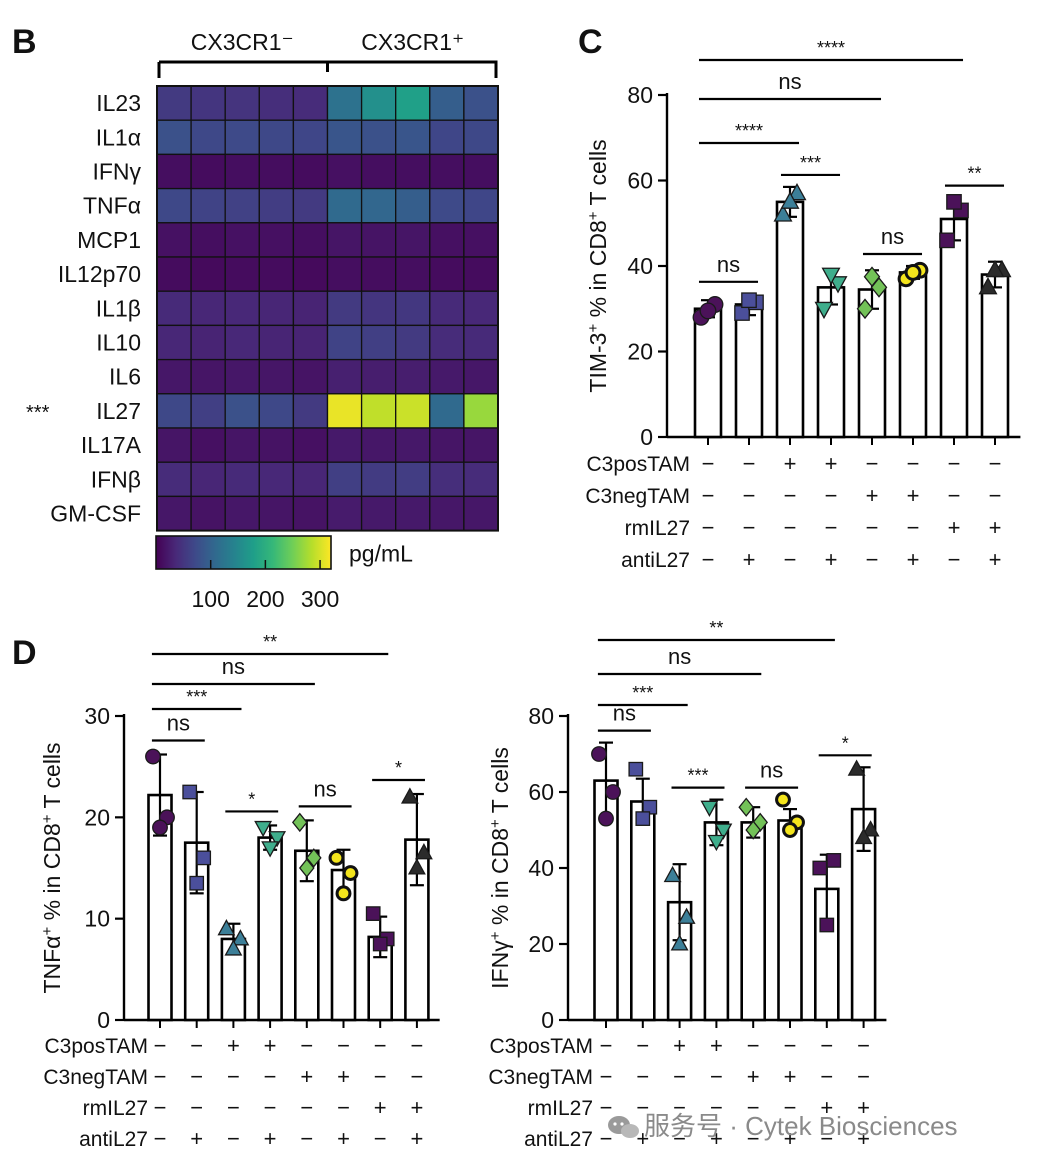  Describe the element at coordinates (831, 48) in the screenshot. I see `significance-label: ****` at that location.